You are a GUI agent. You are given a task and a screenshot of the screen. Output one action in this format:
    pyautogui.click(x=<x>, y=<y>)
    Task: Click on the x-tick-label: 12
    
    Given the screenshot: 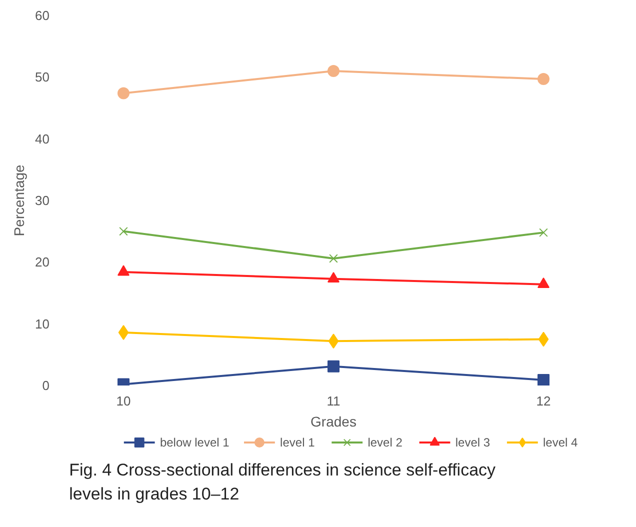 What is the action you would take?
    pyautogui.click(x=543, y=401)
    